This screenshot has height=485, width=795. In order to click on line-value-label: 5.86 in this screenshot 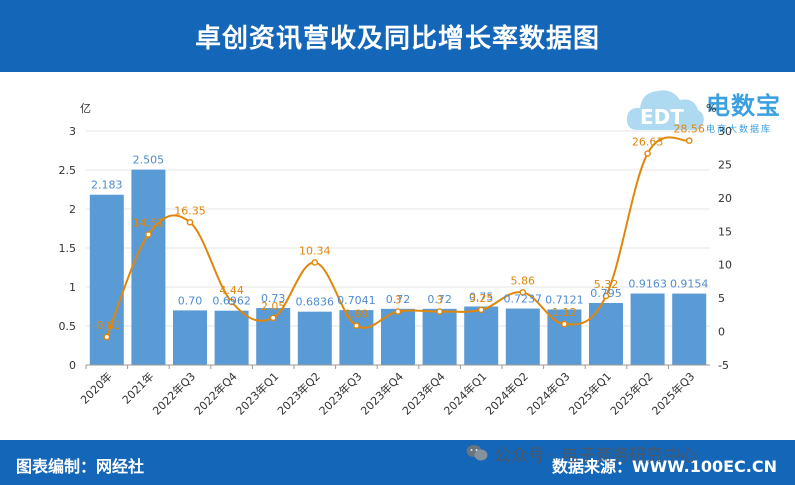, I will do `click(523, 280)`.